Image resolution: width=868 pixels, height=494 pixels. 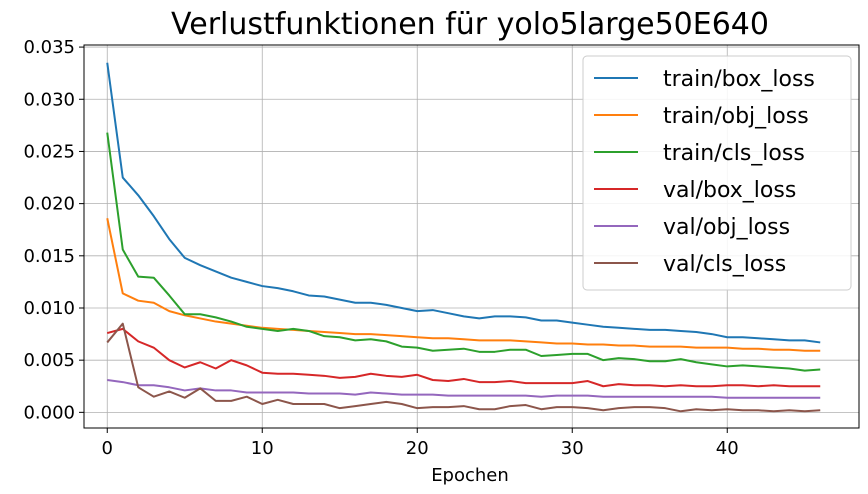 What do you see at coordinates (734, 153) in the screenshot?
I see `legend-label-train-cls-loss: train/cls_loss` at bounding box center [734, 153].